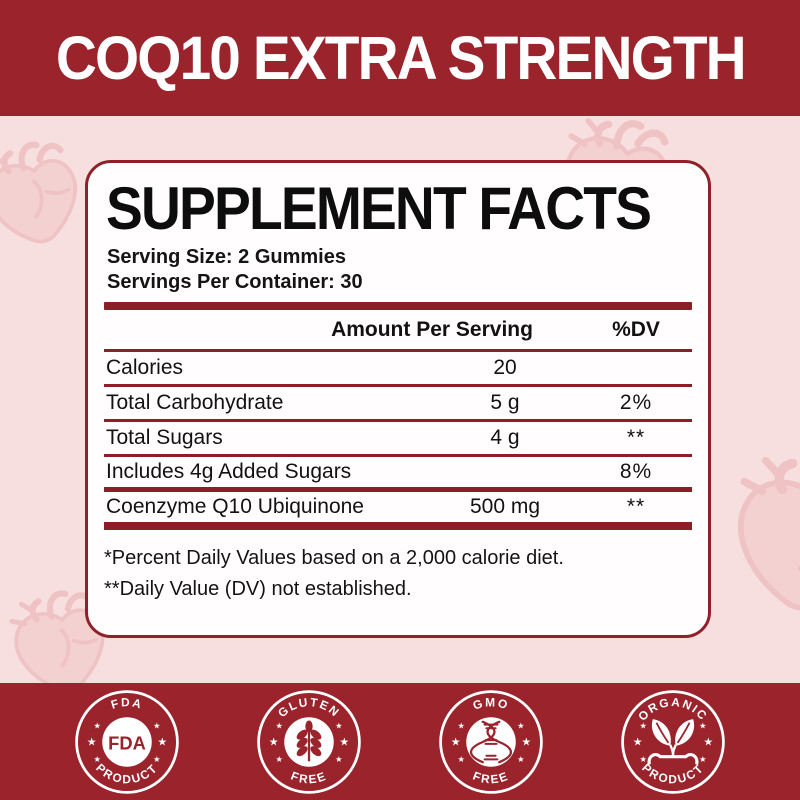 This screenshot has height=800, width=800. Describe the element at coordinates (235, 506) in the screenshot. I see `nutrient-name: Coenzyme Q10 Ubiquinone` at that location.